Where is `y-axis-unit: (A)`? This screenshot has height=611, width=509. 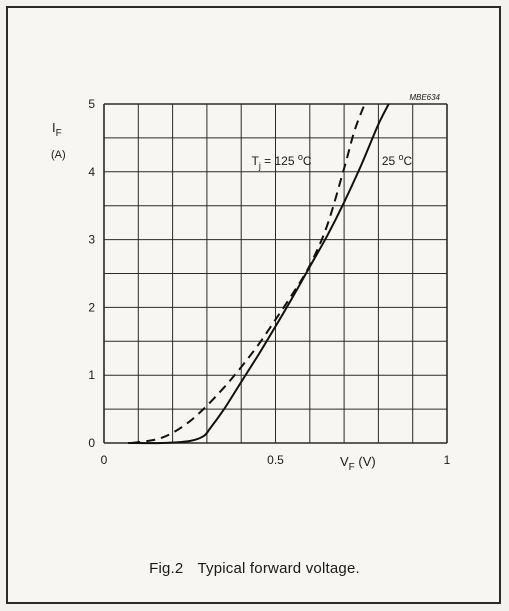 y-axis-unit: (A) is located at coordinates (58, 155).